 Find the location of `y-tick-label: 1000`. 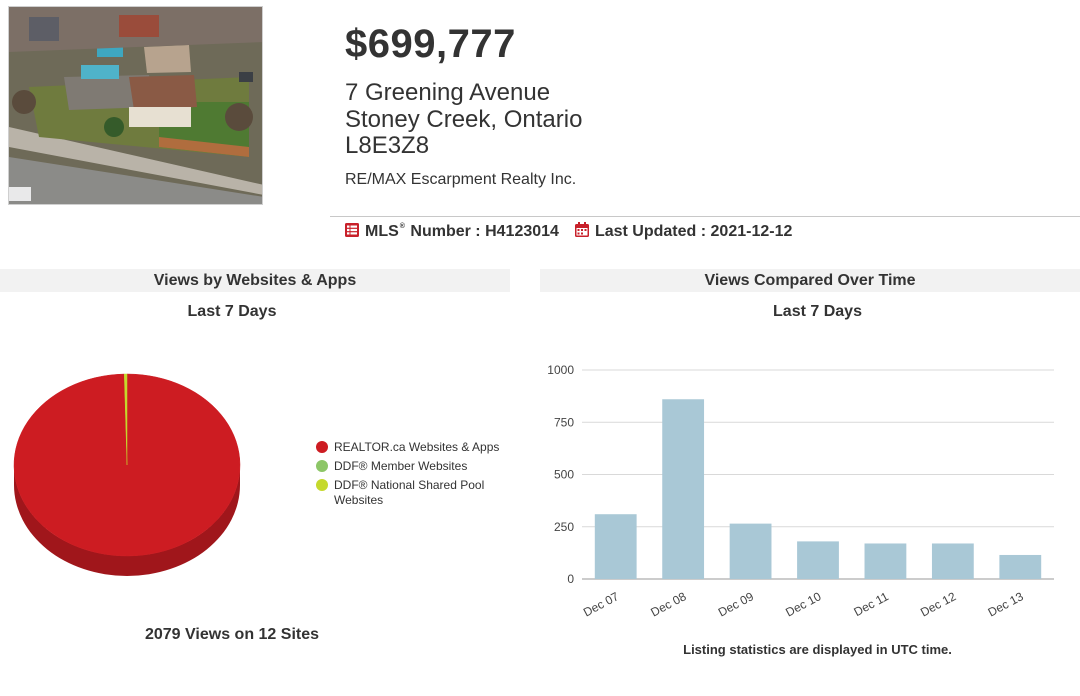

y-tick-label: 1000 is located at coordinates (560, 370).